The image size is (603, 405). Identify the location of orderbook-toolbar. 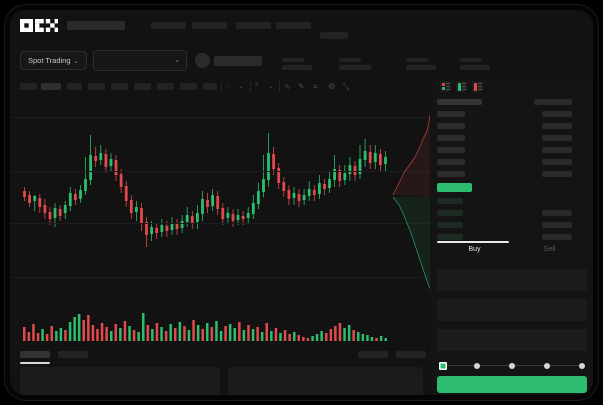
(511, 86).